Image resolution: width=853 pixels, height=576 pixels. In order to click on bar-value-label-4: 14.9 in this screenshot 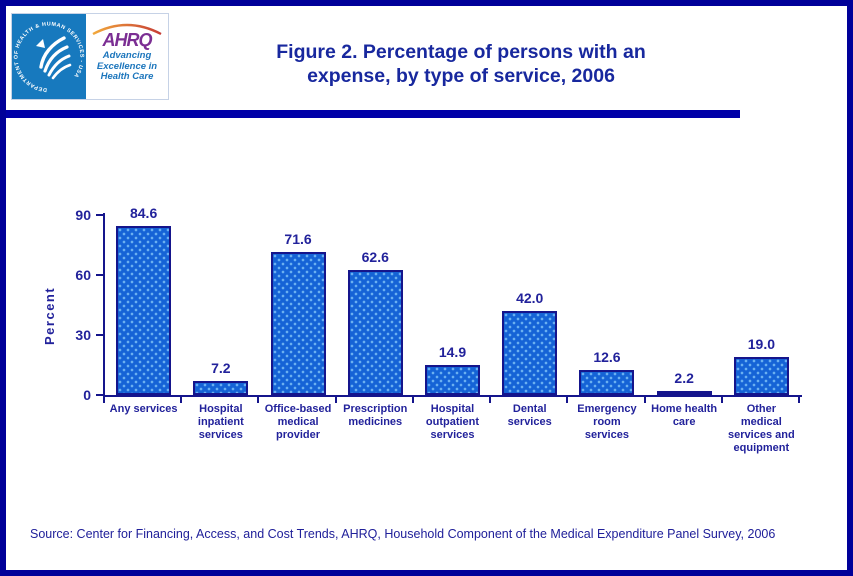, I will do `click(452, 352)`.